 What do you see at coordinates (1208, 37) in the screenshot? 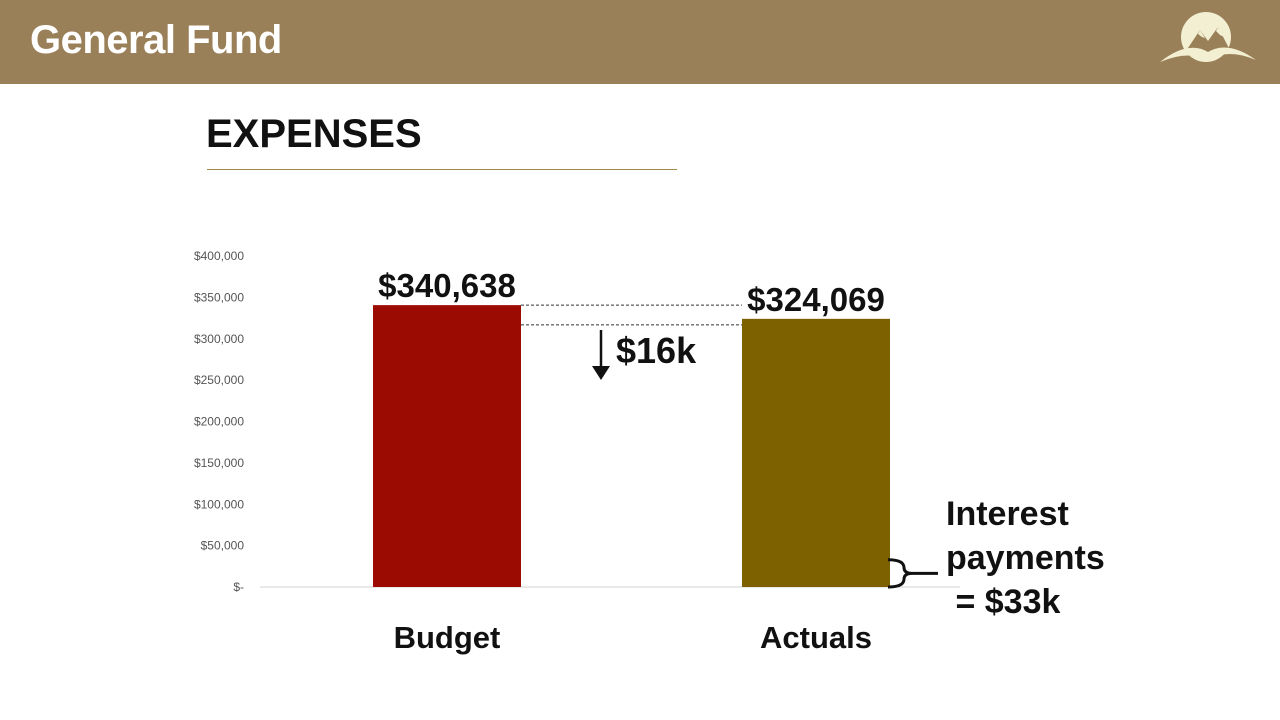
I see `mountain-logo-icon` at bounding box center [1208, 37].